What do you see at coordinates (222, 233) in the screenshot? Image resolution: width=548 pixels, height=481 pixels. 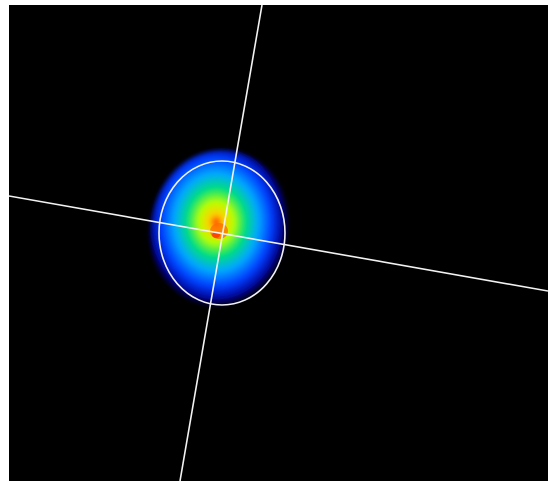 I see `beam-width-ellipse` at bounding box center [222, 233].